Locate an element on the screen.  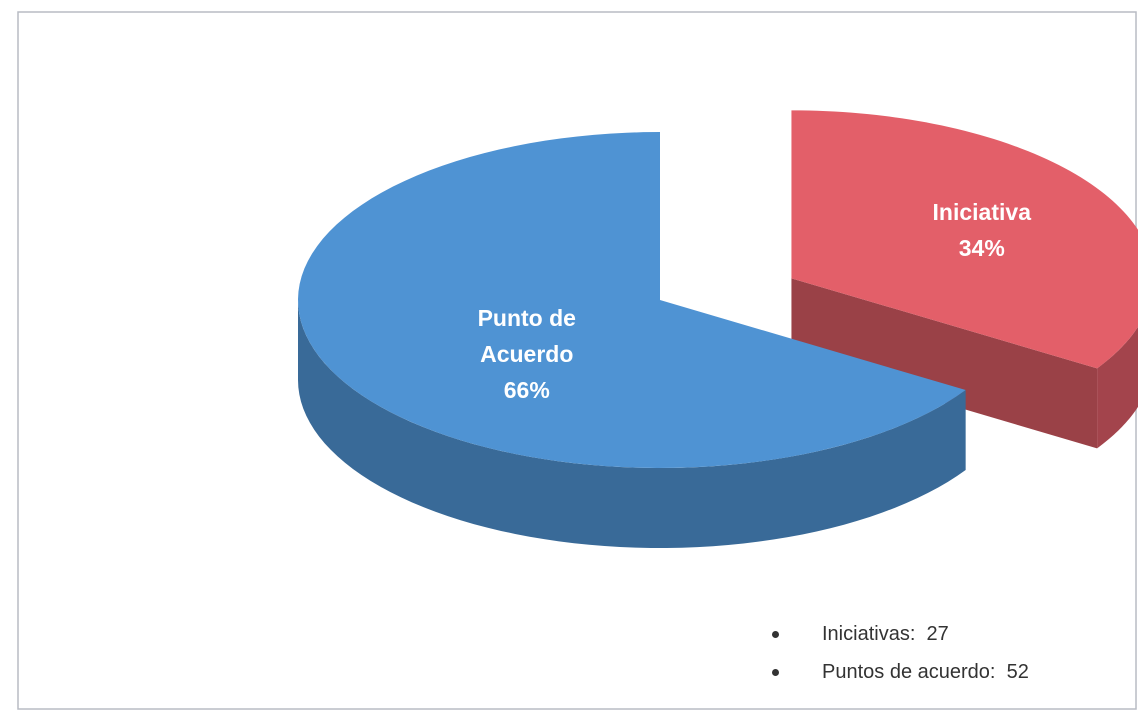
slice-top is located at coordinates (964, 239).